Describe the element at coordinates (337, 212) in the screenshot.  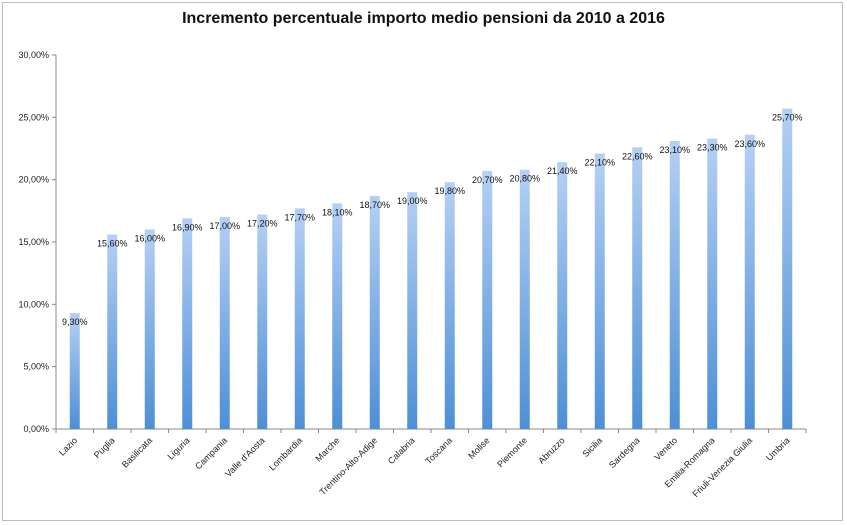
I see `data-label: 18,10%` at that location.